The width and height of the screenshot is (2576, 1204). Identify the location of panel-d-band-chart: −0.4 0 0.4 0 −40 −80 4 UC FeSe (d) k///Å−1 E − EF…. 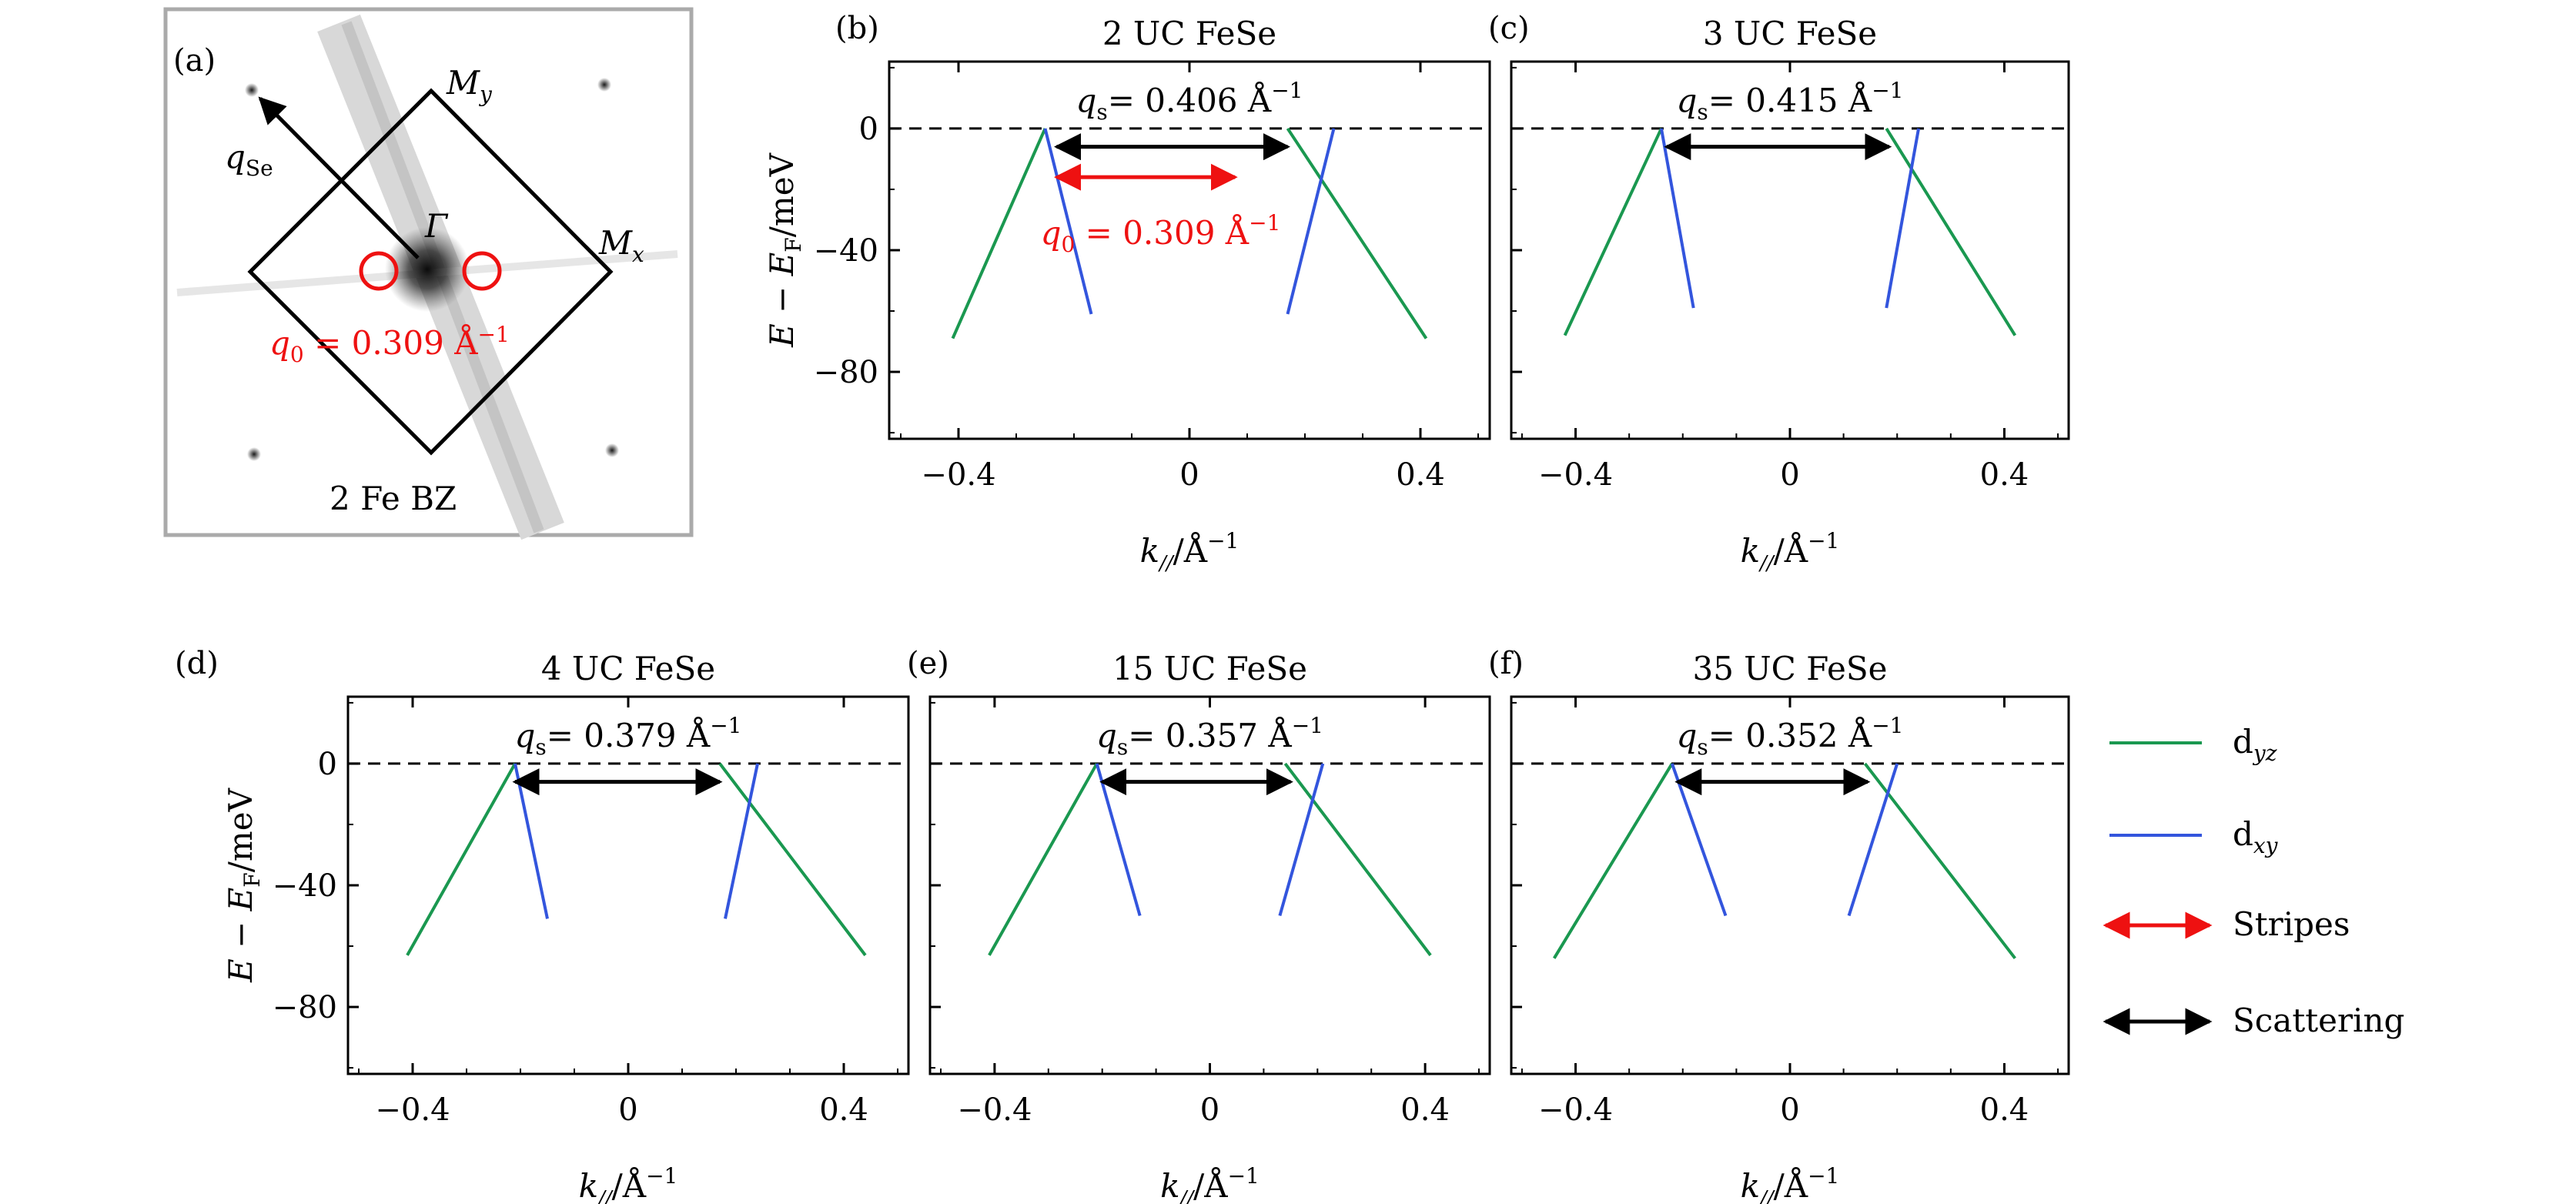
(543, 925).